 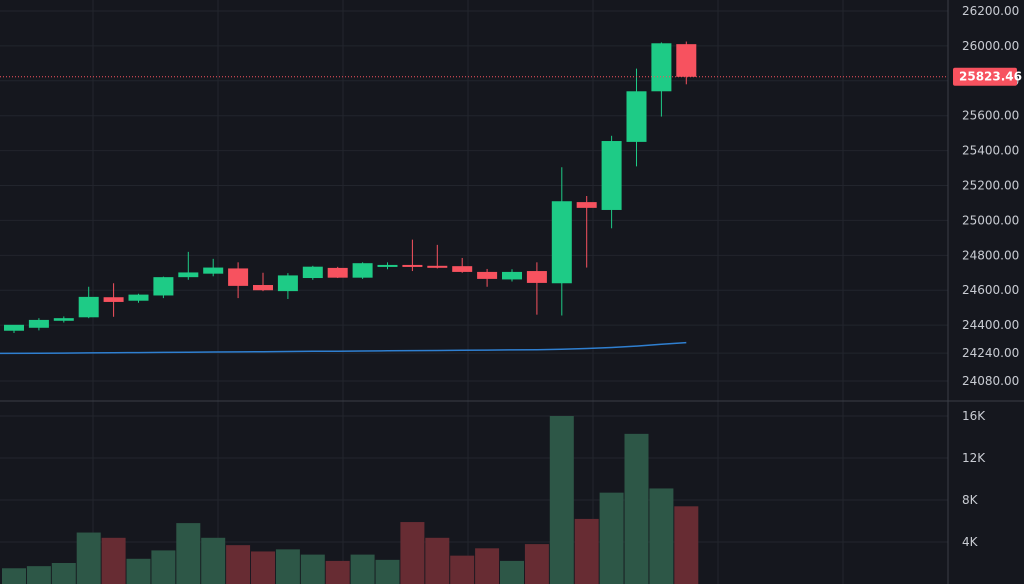 I want to click on price-tick-label: 25400.00, so click(x=990, y=151).